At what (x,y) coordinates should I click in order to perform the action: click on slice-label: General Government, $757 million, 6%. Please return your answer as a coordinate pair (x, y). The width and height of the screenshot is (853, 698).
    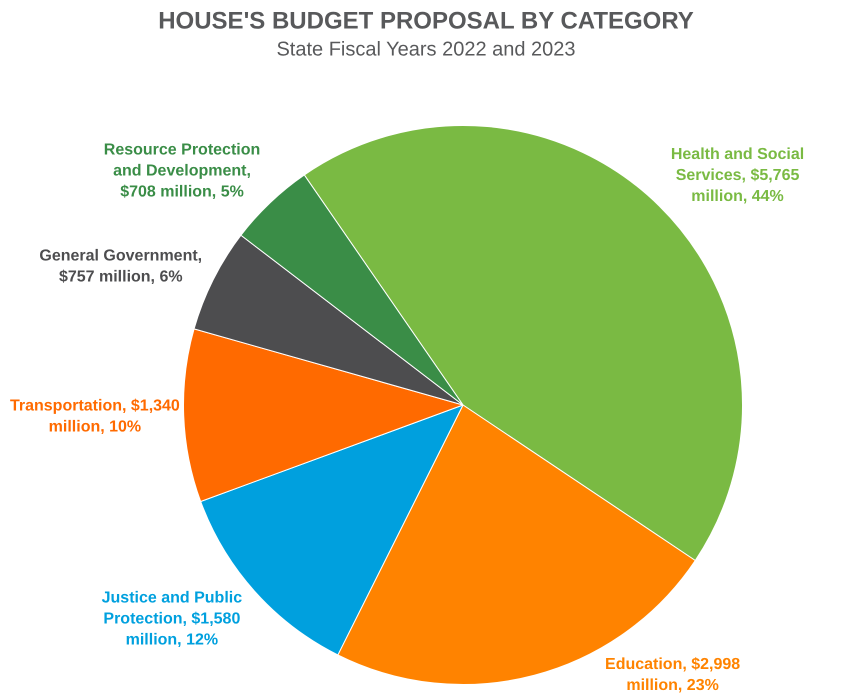
    Looking at the image, I should click on (120, 266).